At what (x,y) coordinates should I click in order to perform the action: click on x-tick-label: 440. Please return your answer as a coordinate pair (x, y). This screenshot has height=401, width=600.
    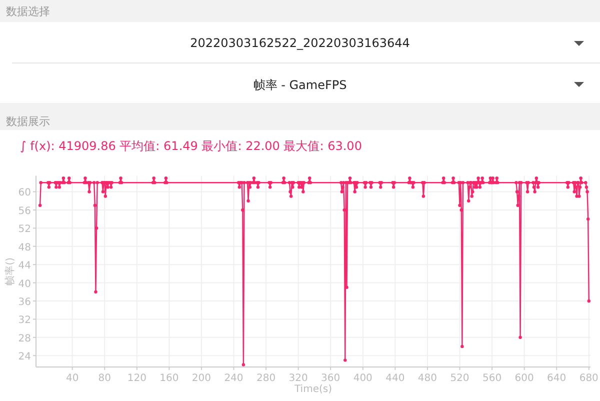
    Looking at the image, I should click on (395, 378).